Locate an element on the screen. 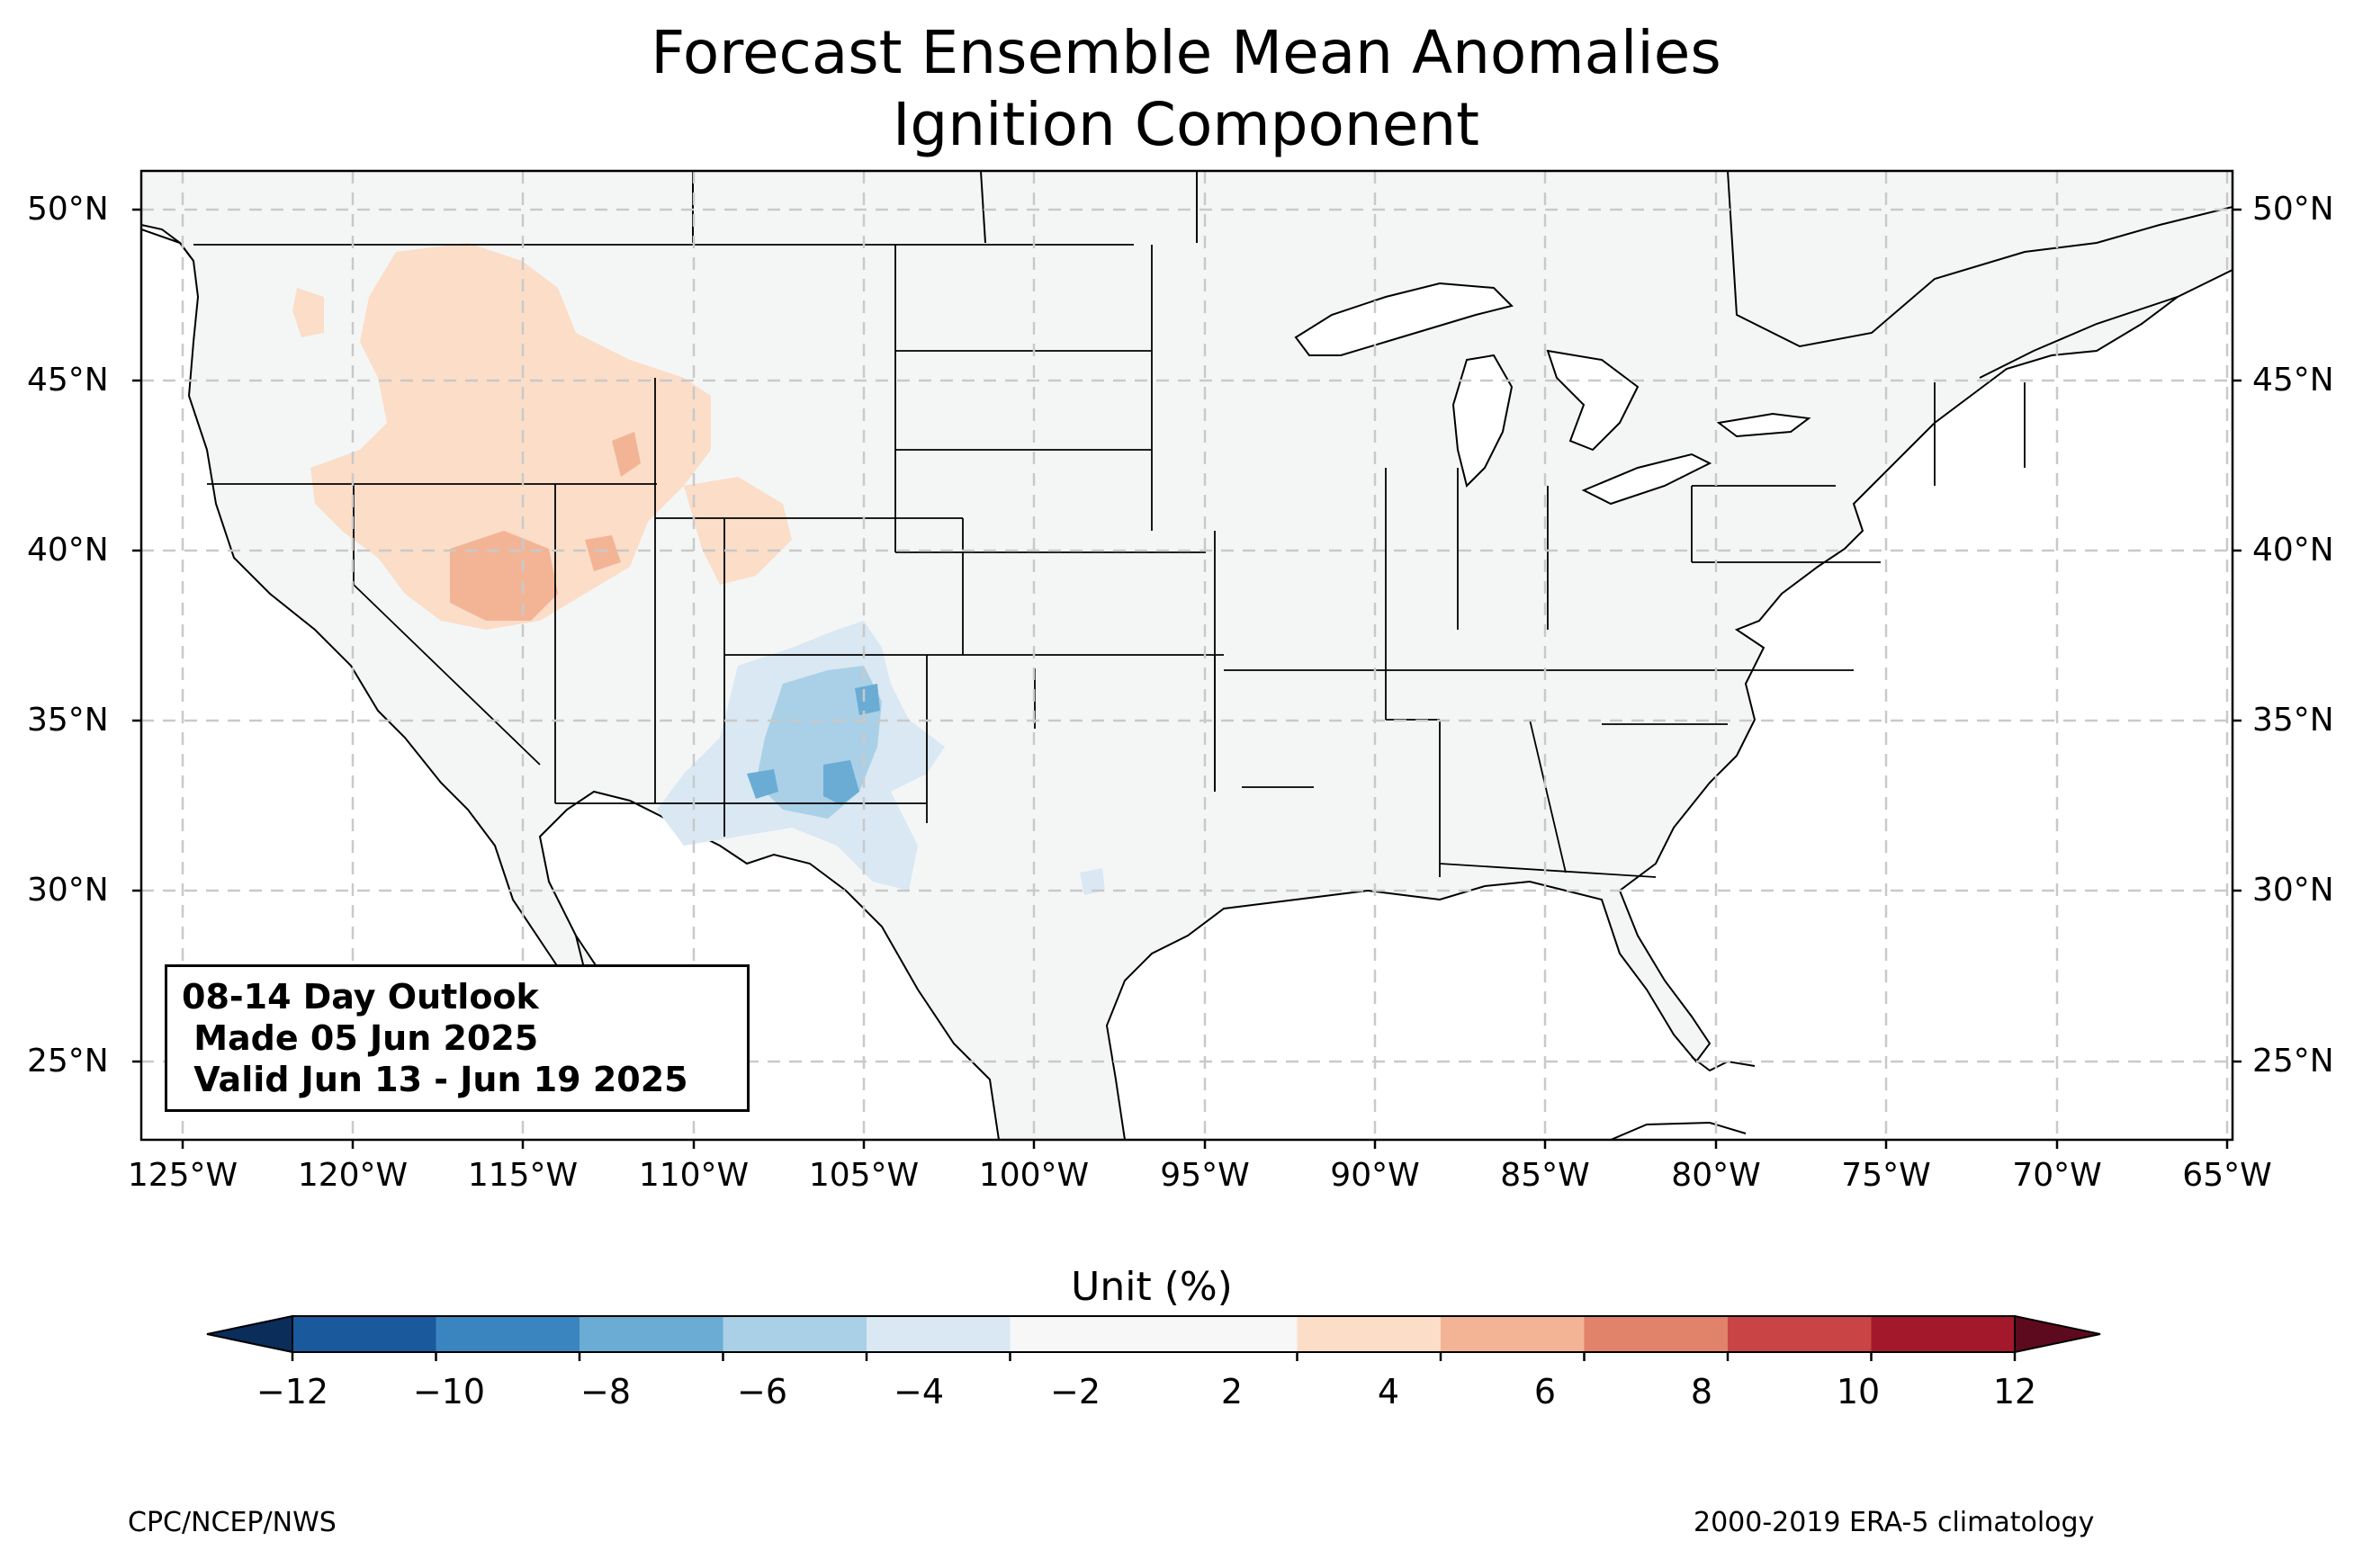 Image resolution: width=2372 pixels, height=1568 pixels. lake-michigan is located at coordinates (1482, 421).